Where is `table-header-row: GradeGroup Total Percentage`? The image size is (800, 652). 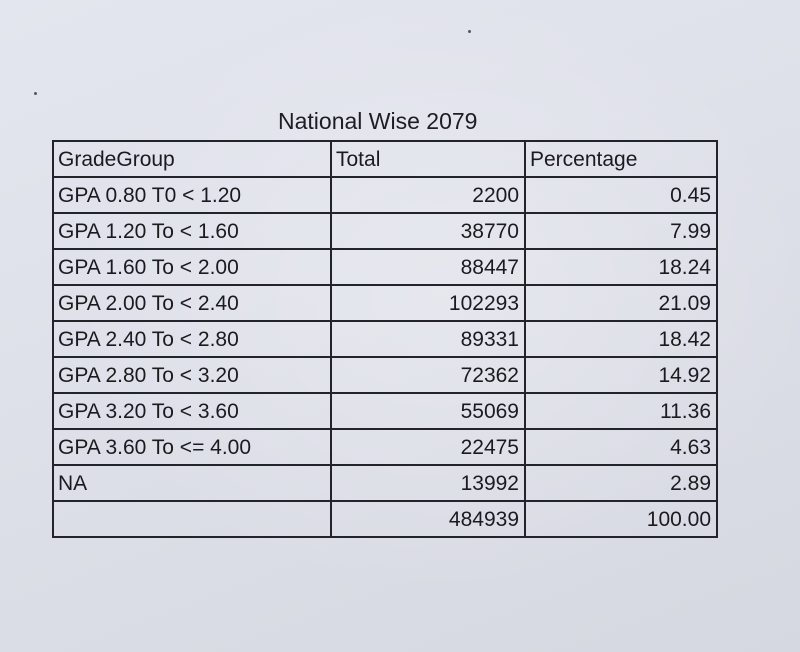 table-header-row: GradeGroup Total Percentage is located at coordinates (385, 159).